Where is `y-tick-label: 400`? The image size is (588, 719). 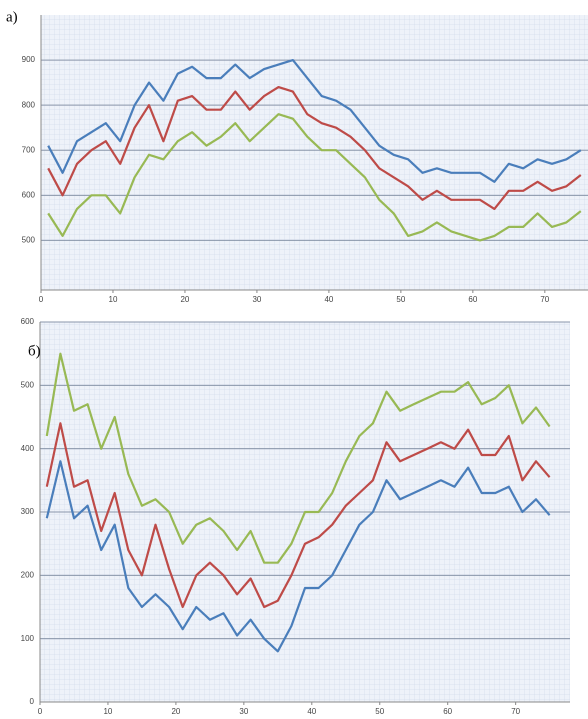
y-tick-label: 400 is located at coordinates (28, 448).